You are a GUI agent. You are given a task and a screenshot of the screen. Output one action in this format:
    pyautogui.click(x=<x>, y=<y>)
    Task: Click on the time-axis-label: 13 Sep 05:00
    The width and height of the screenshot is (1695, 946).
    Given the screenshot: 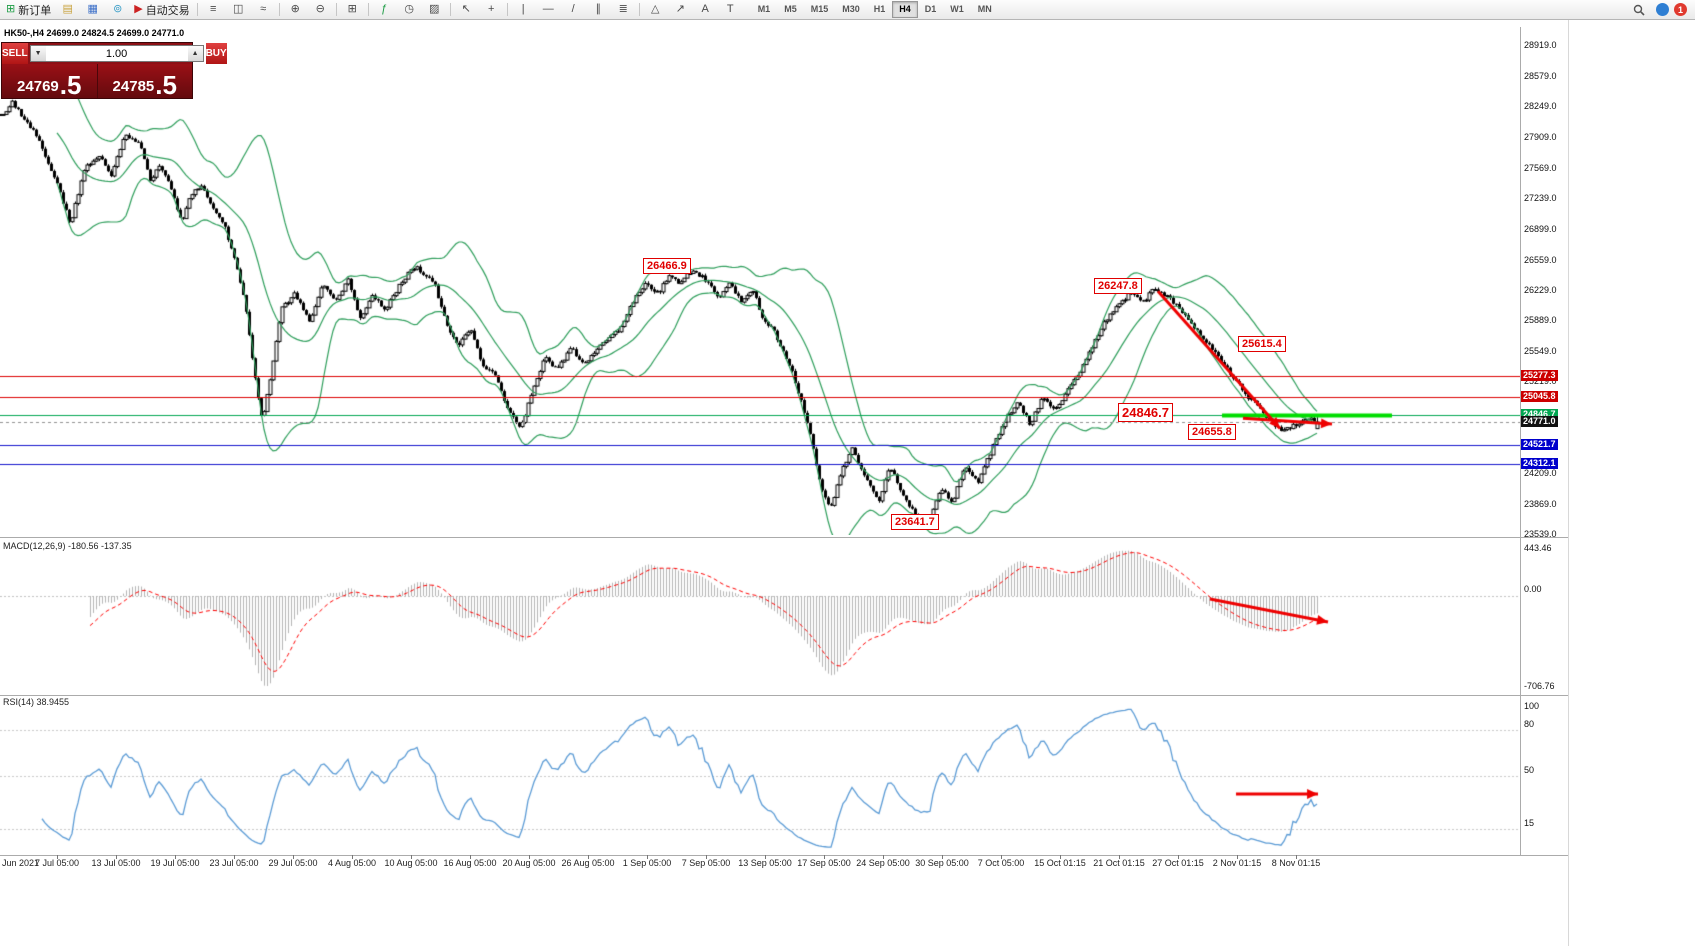 What is the action you would take?
    pyautogui.click(x=765, y=863)
    